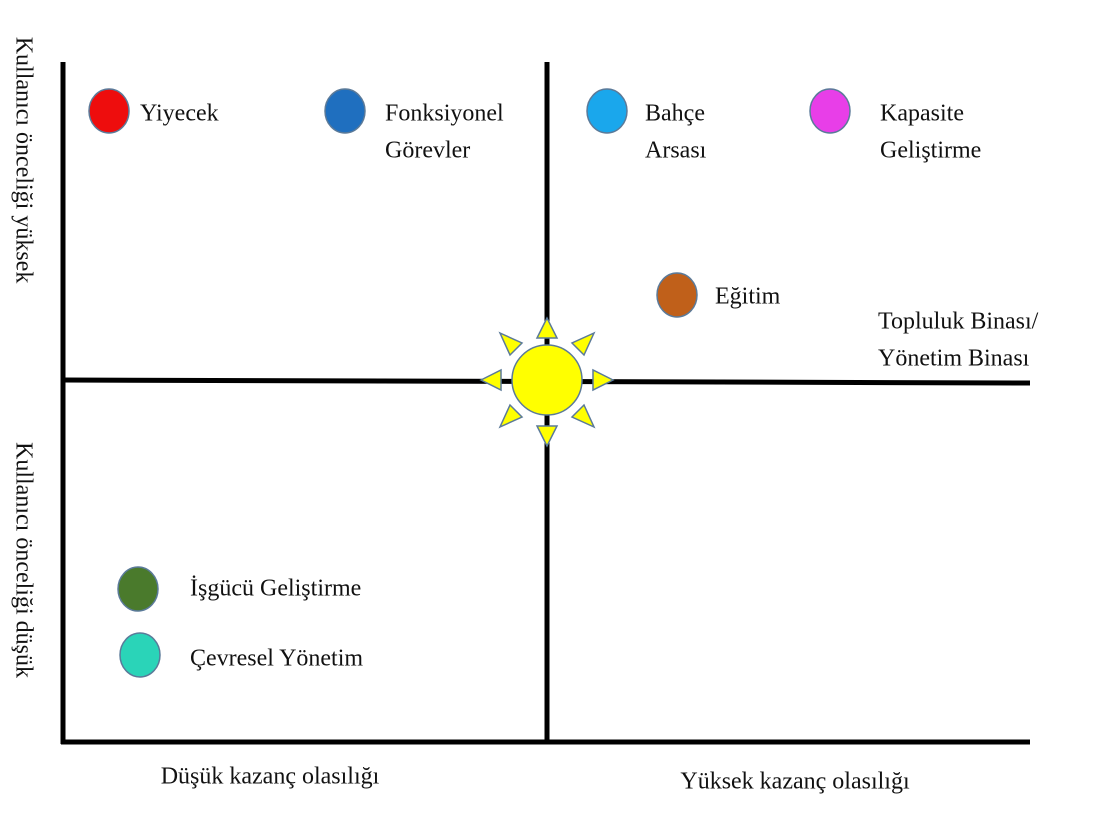  I want to click on item-label: Yönetim Binası, so click(954, 359).